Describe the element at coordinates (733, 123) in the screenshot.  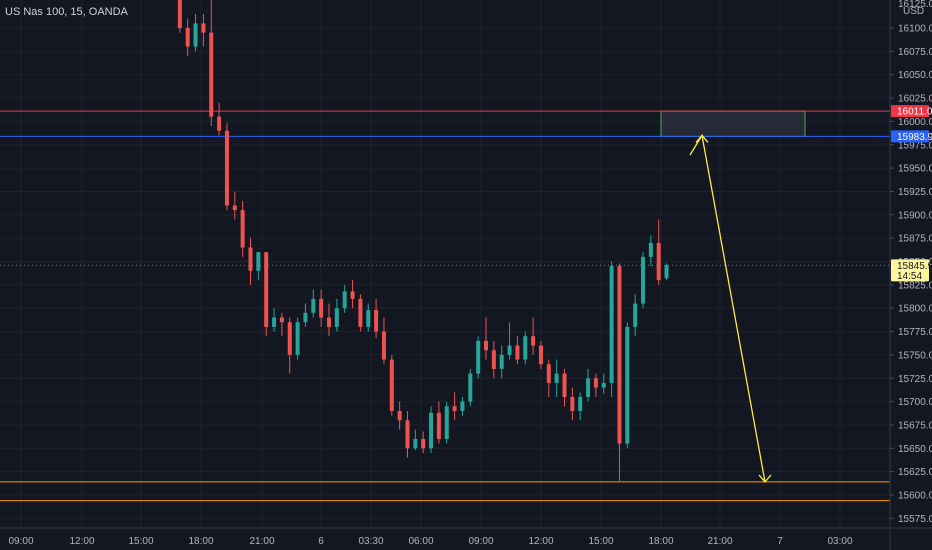
I see `supply-zone-rect` at that location.